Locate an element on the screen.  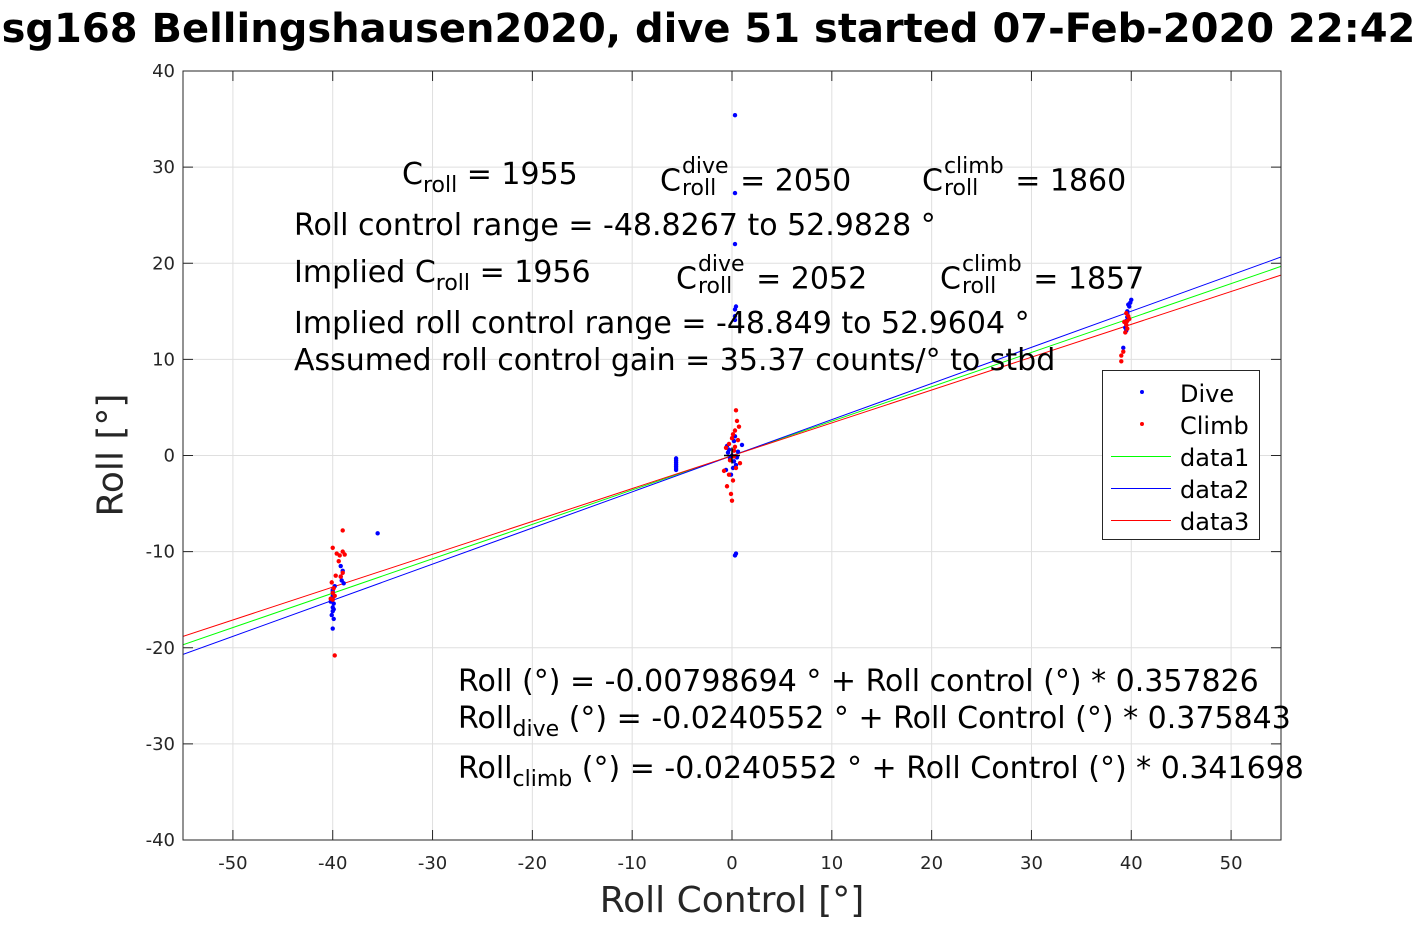
y-tick-label: -10 is located at coordinates (160, 552).